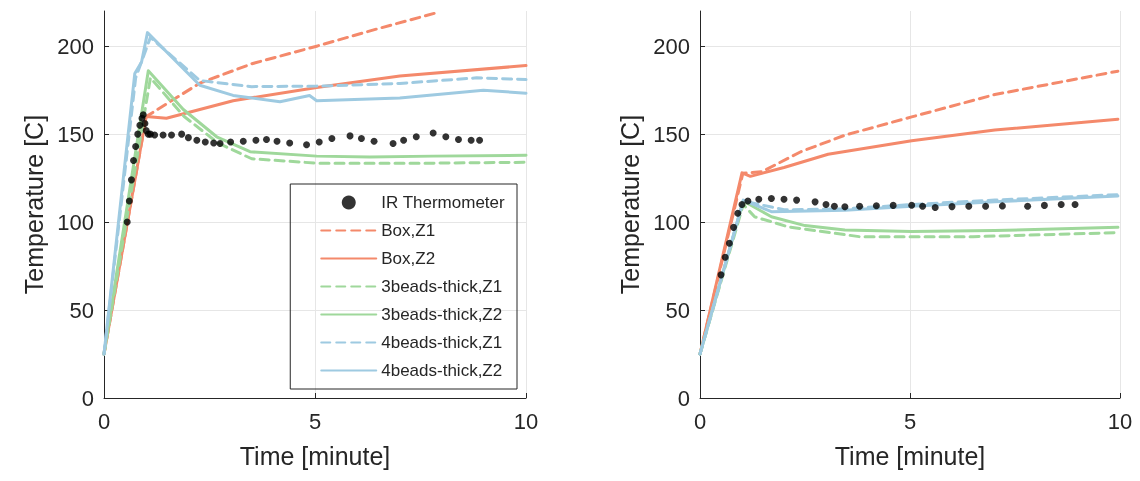 The width and height of the screenshot is (1140, 481). Describe the element at coordinates (442, 342) in the screenshot. I see `legend-label: 4beads-thick,Z1` at that location.